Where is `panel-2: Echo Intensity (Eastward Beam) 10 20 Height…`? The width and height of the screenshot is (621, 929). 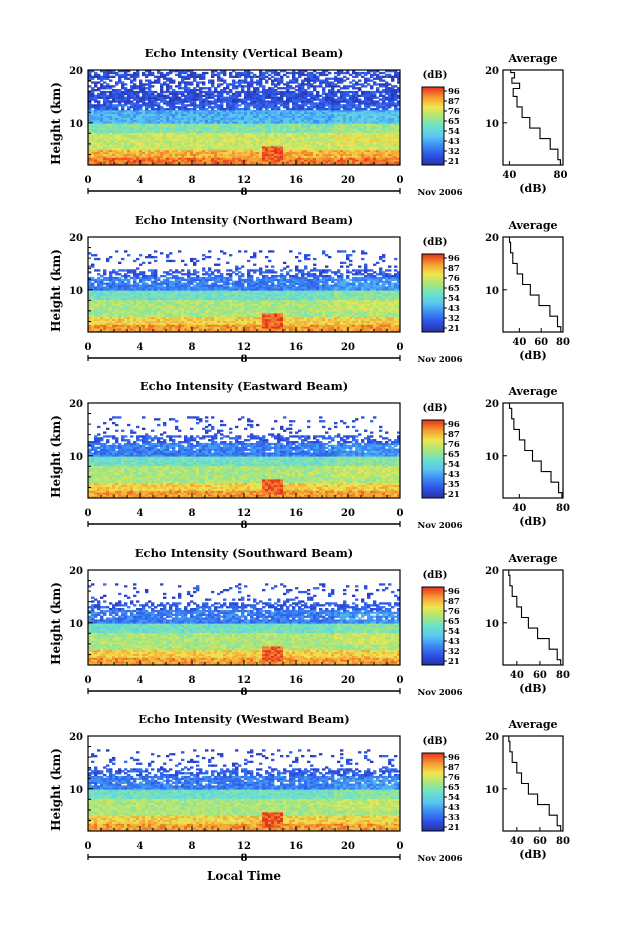
panel-2: Echo Intensity (Eastward Beam) 10 20 Height… is located at coordinates (309, 455).